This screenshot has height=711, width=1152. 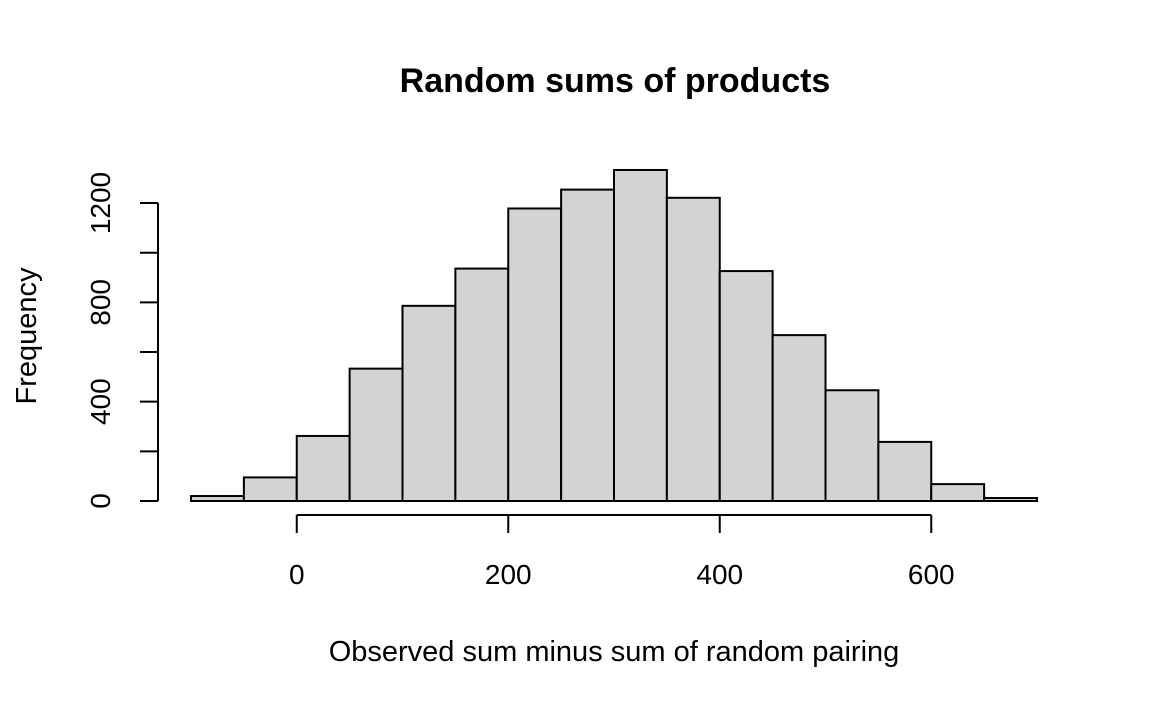 What do you see at coordinates (719, 574) in the screenshot?
I see `x-tick-label: 400` at bounding box center [719, 574].